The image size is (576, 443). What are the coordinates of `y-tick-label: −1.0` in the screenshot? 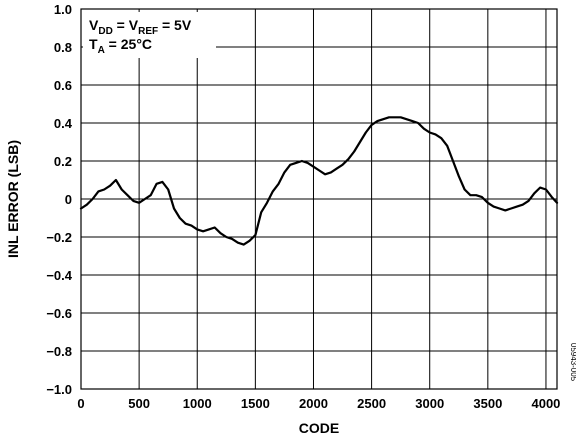 It's located at (59, 389).